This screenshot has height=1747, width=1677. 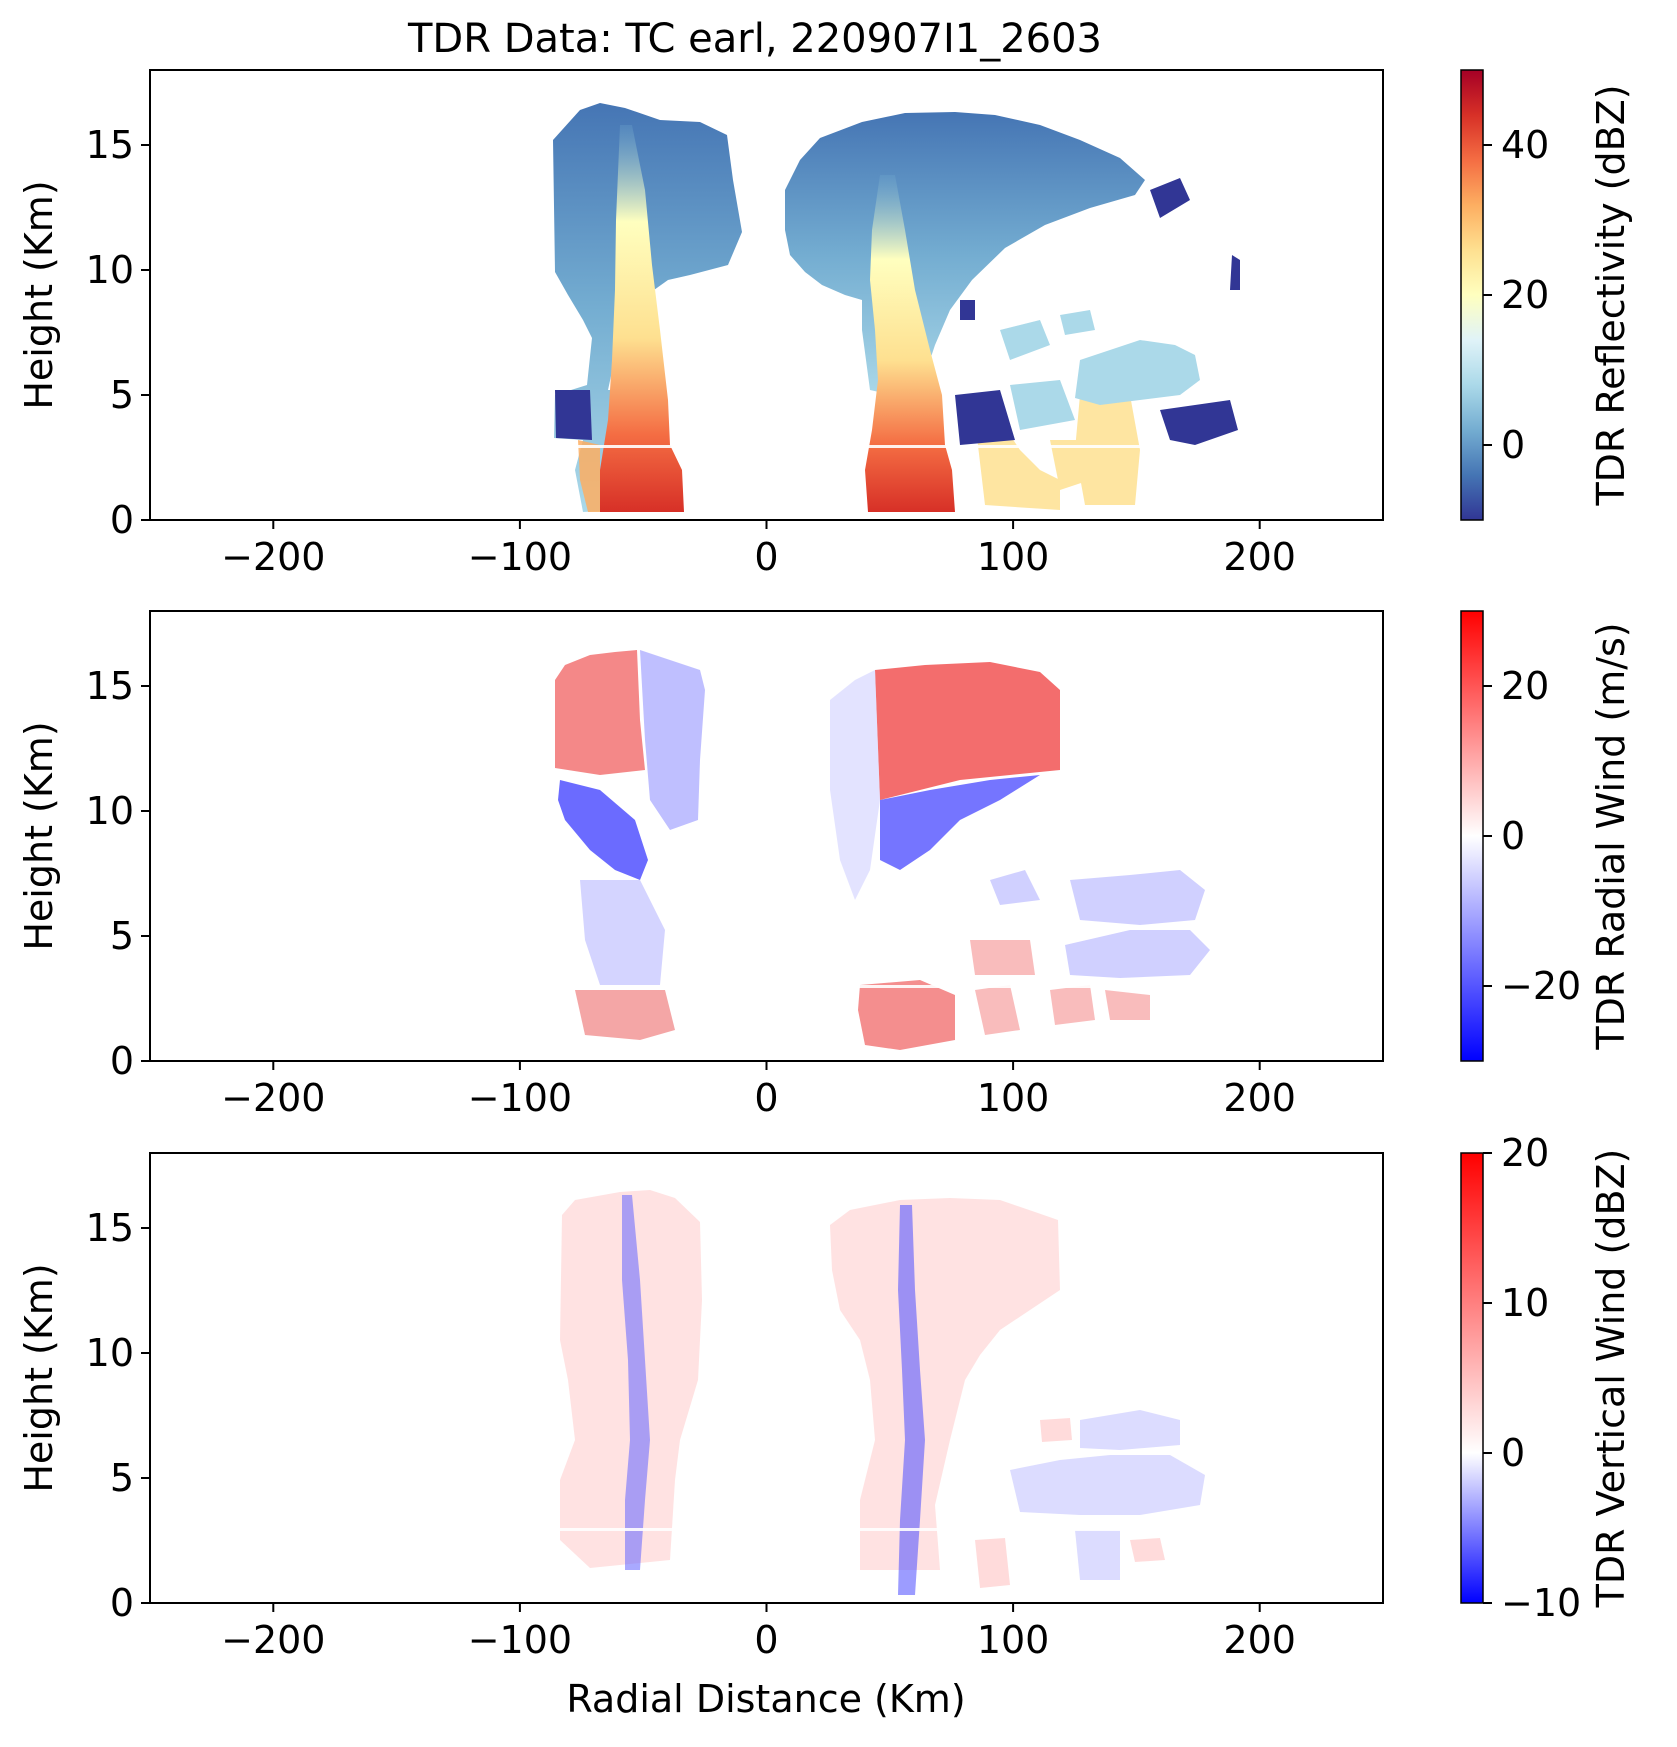 I want to click on radial-wind-west-low-positive, so click(x=625, y=1015).